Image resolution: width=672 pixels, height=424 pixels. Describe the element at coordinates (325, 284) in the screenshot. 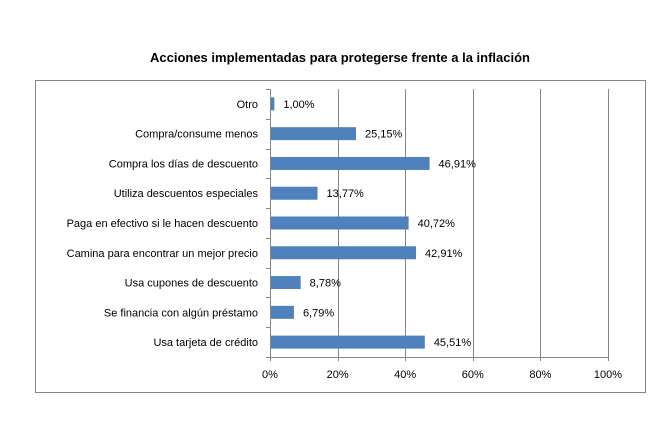

I see `data-label: 8,78%` at that location.